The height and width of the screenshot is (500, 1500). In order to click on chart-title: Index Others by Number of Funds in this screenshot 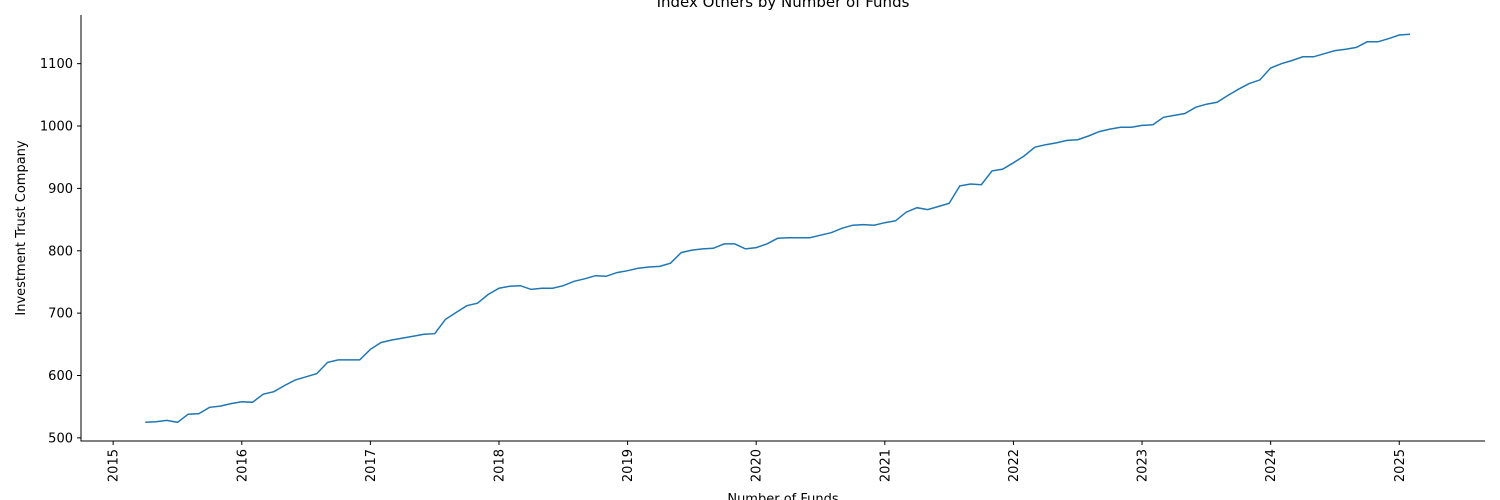, I will do `click(783, 5)`.